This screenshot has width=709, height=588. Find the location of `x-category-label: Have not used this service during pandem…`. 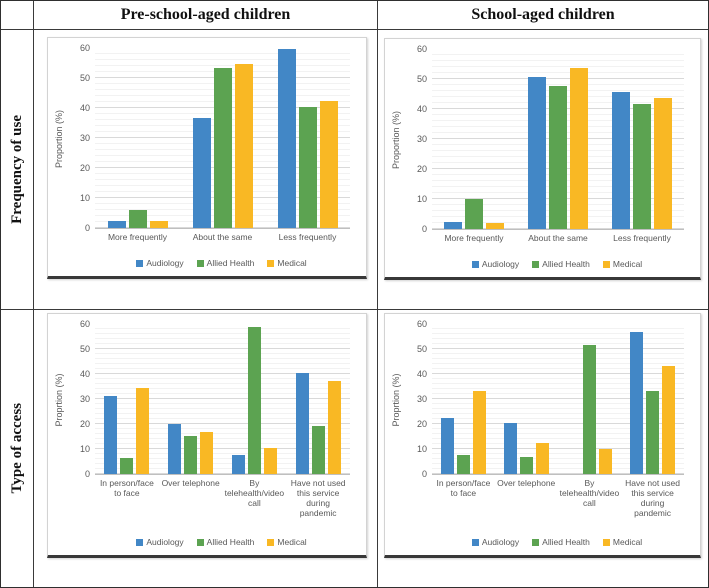

x-category-label: Have not used this service during pandem… is located at coordinates (652, 498).